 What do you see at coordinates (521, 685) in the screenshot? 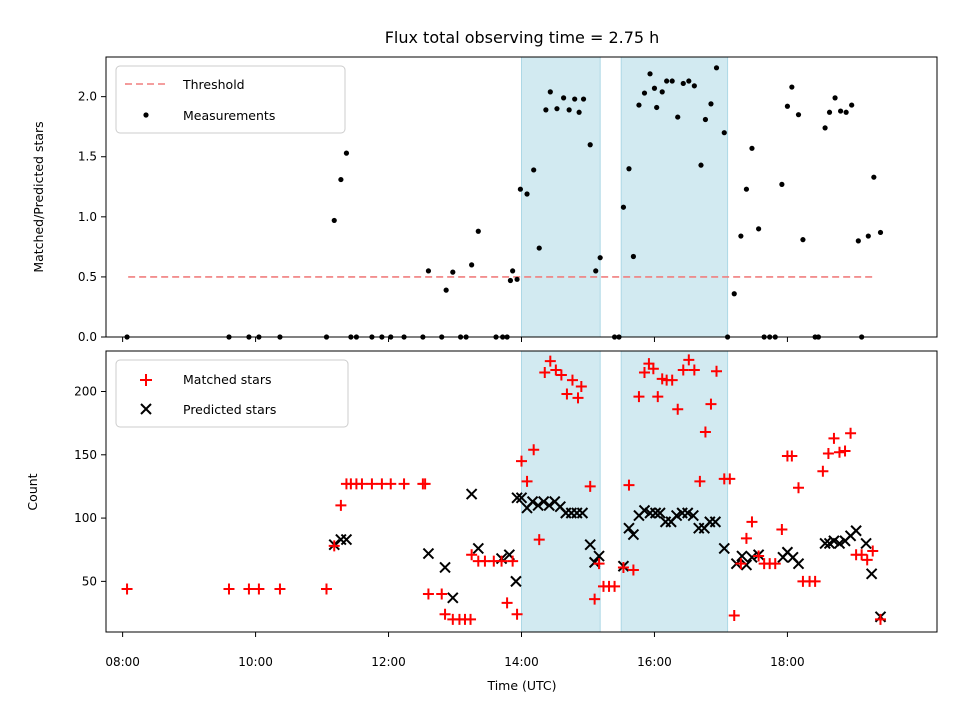
I see `x-axis-label: Time (UTC)` at bounding box center [521, 685].